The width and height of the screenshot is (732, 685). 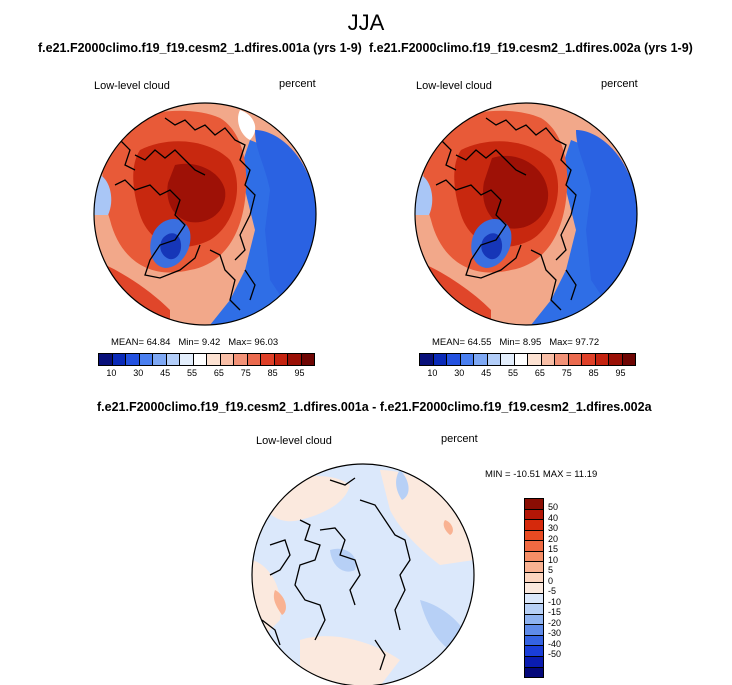 What do you see at coordinates (211, 342) in the screenshot?
I see `panel-1-min: 9.42` at bounding box center [211, 342].